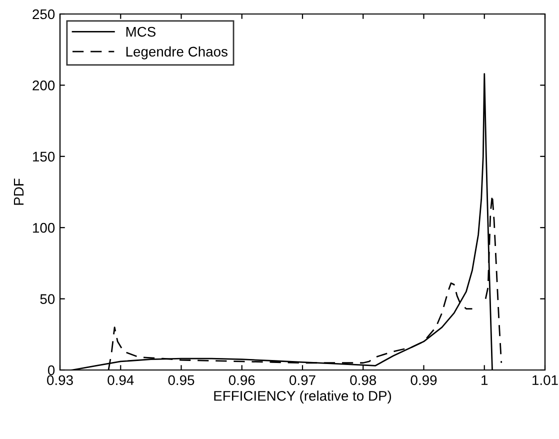 The width and height of the screenshot is (559, 439). Describe the element at coordinates (423, 380) in the screenshot. I see `x-tick-label: 0.99` at that location.